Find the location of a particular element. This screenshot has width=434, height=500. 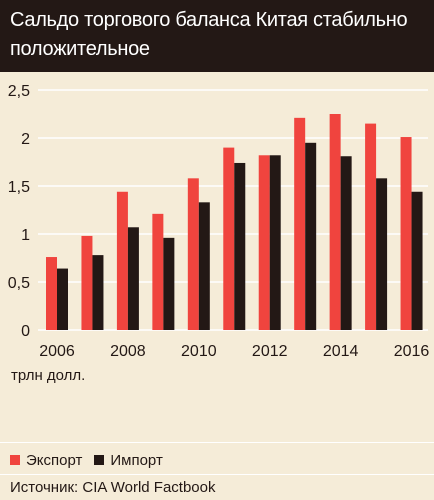

legend-item-export: Экспорт is located at coordinates (46, 460).